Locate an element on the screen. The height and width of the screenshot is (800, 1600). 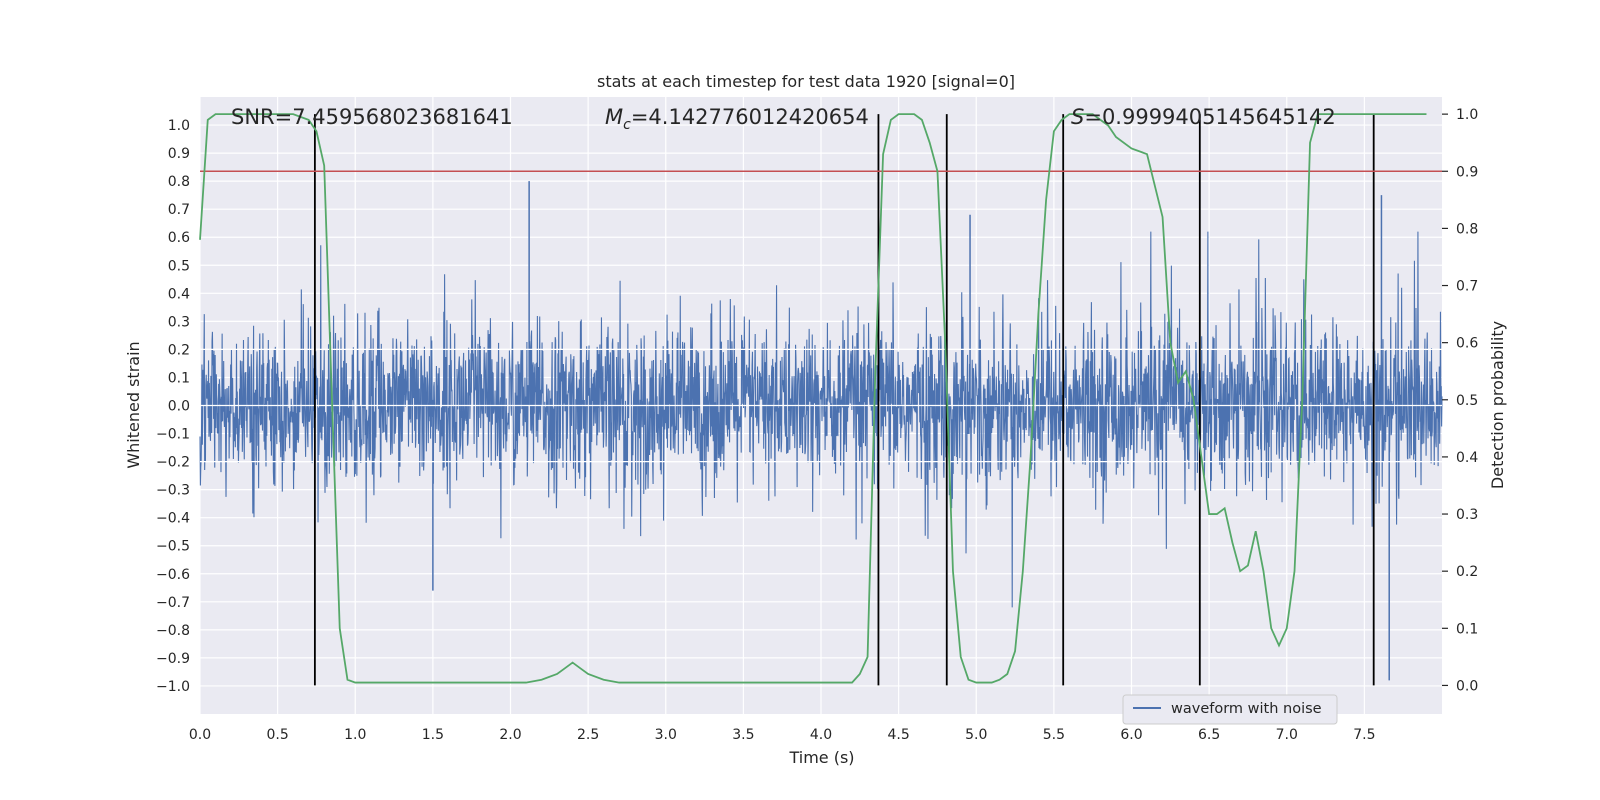
x-tick-label: 0.5 is located at coordinates (277, 735).